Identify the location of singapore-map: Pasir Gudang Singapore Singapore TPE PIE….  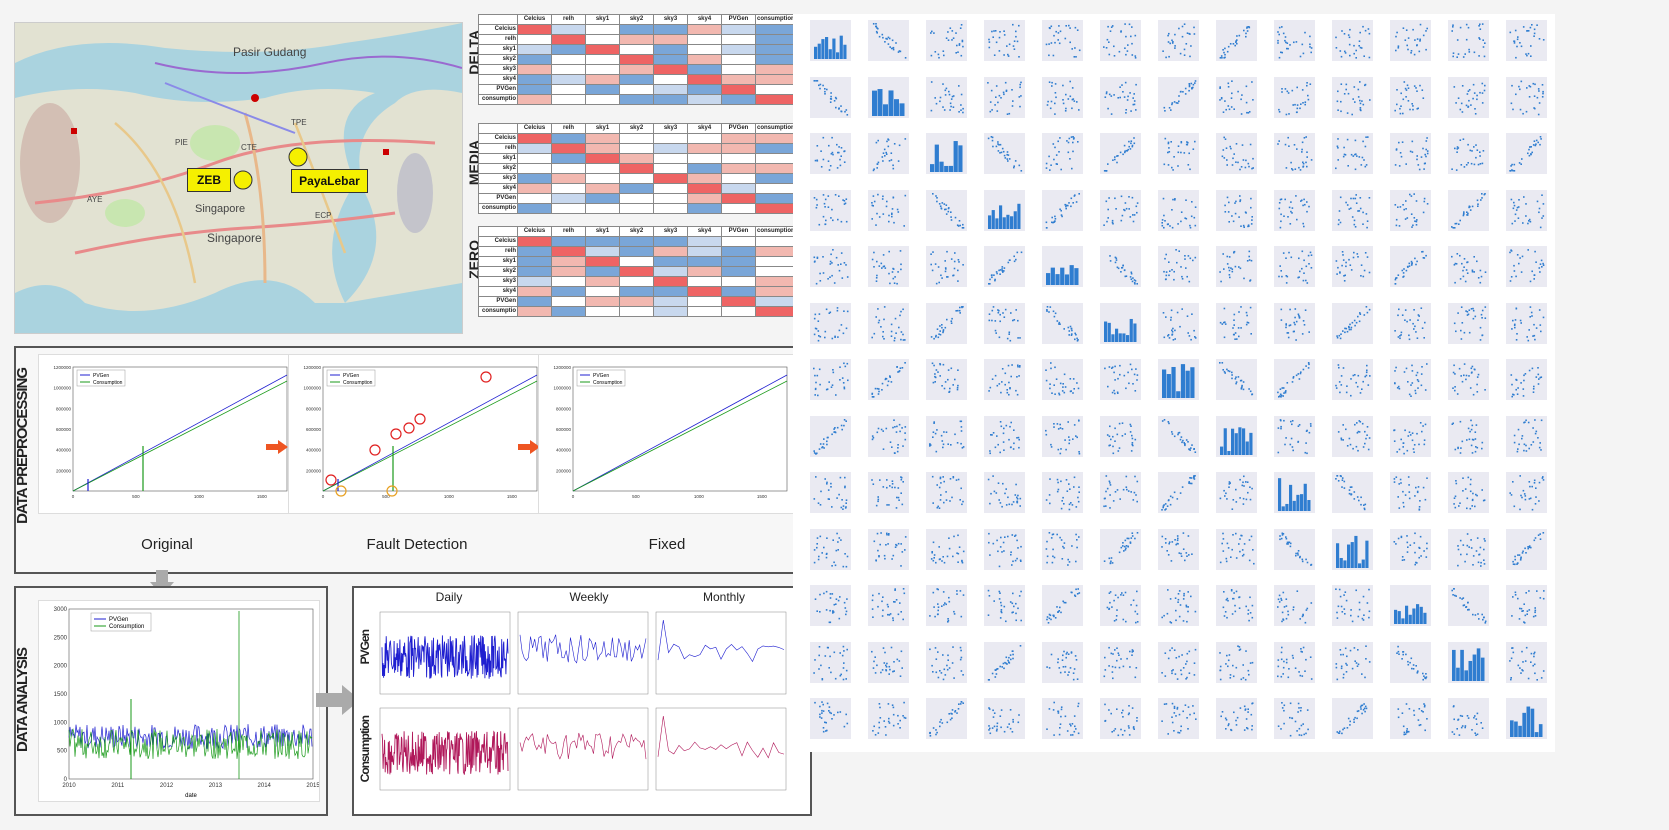
(238, 178).